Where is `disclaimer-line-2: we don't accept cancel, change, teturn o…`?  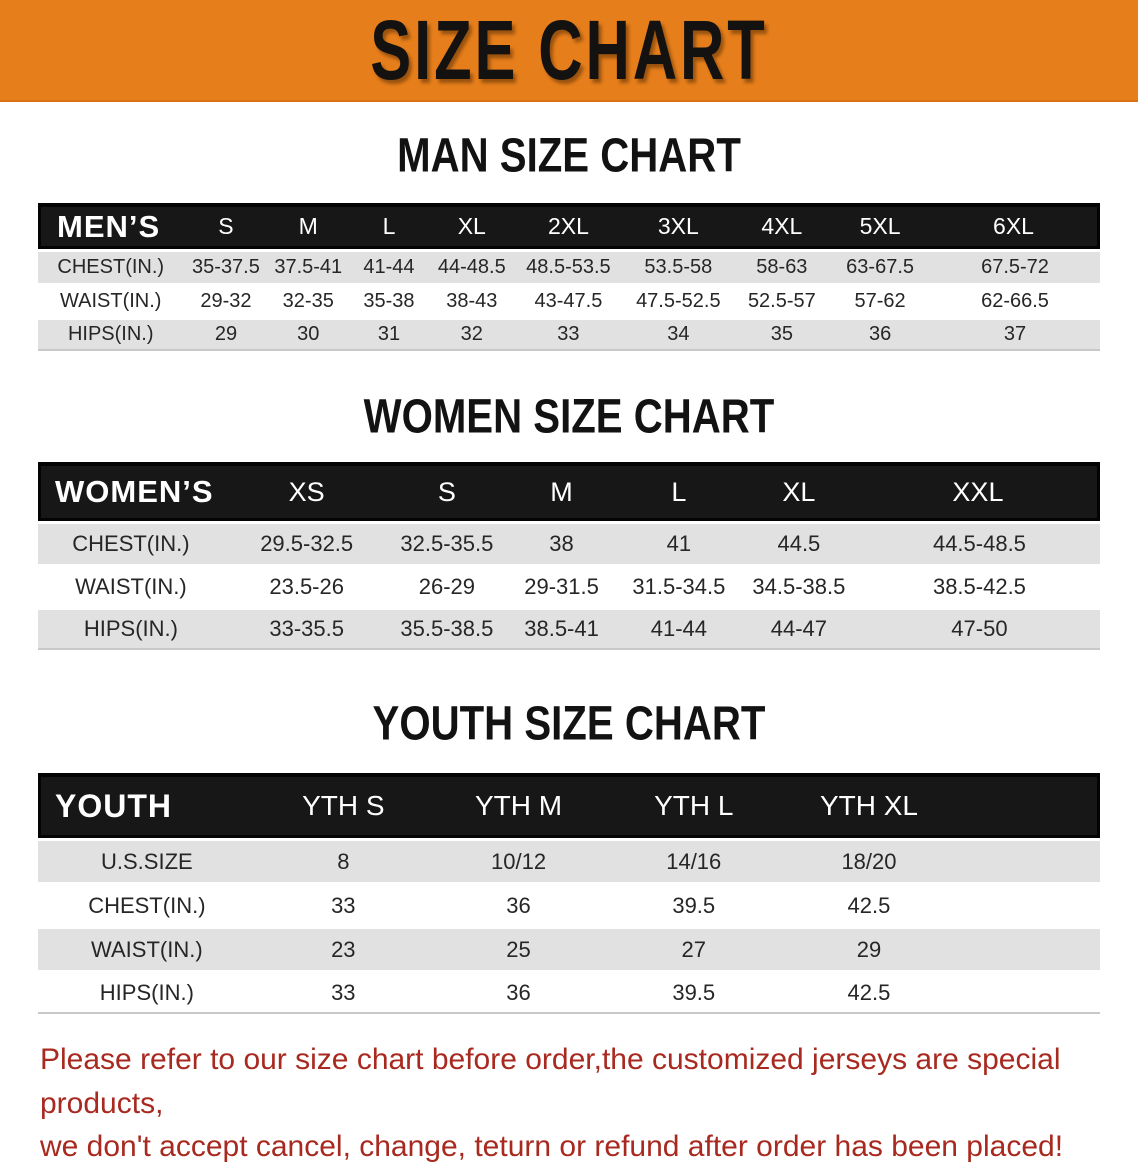
disclaimer-line-2: we don't accept cancel, change, teturn o… is located at coordinates (552, 1146).